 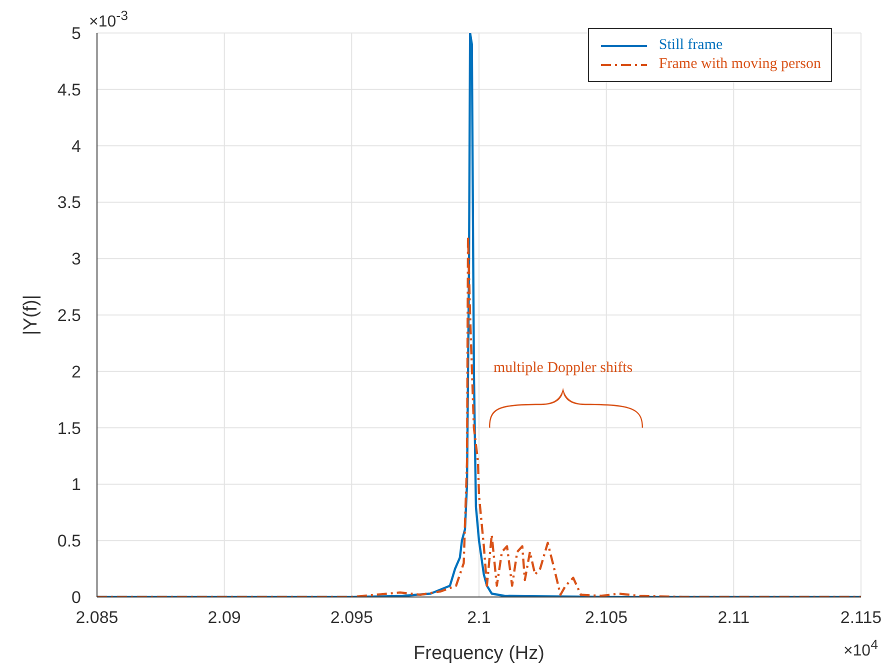 I want to click on y-tick-label: 5, so click(x=76, y=34).